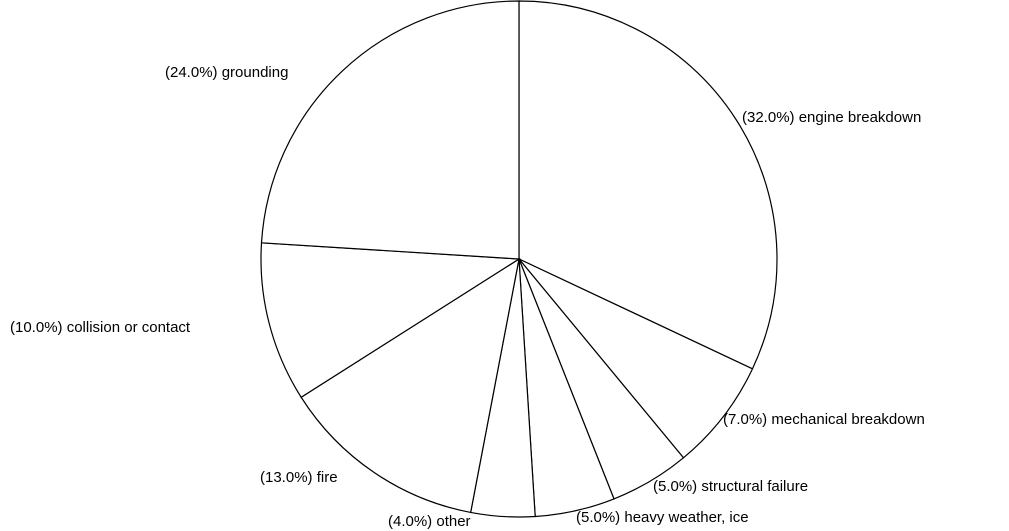 This screenshot has width=1009, height=531. I want to click on slice-category-label: engine breakdown, so click(860, 117).